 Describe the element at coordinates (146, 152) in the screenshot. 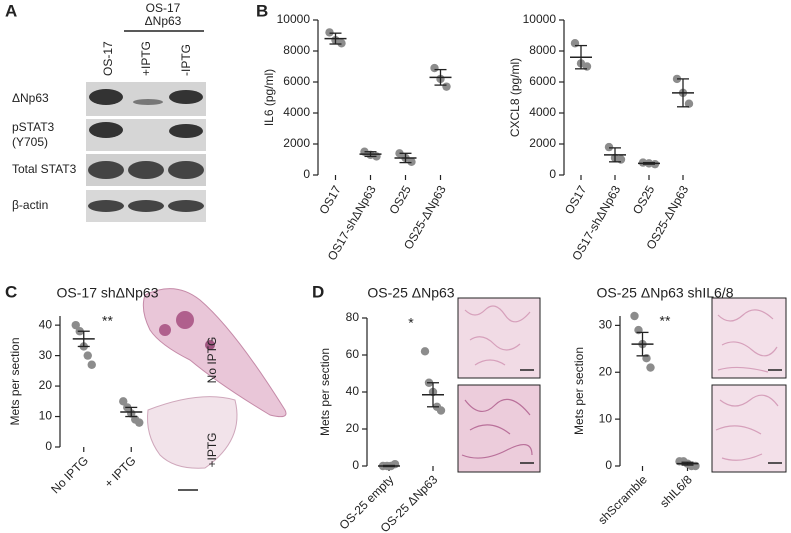

I see `blot` at that location.